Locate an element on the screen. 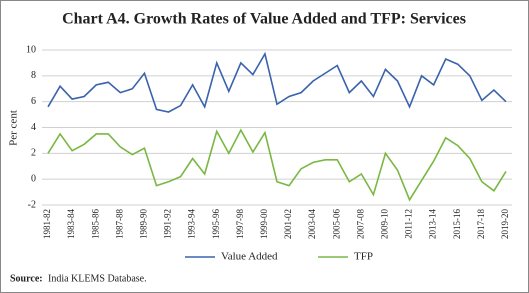 This screenshot has height=293, width=529. source-label: Source: is located at coordinates (26, 278).